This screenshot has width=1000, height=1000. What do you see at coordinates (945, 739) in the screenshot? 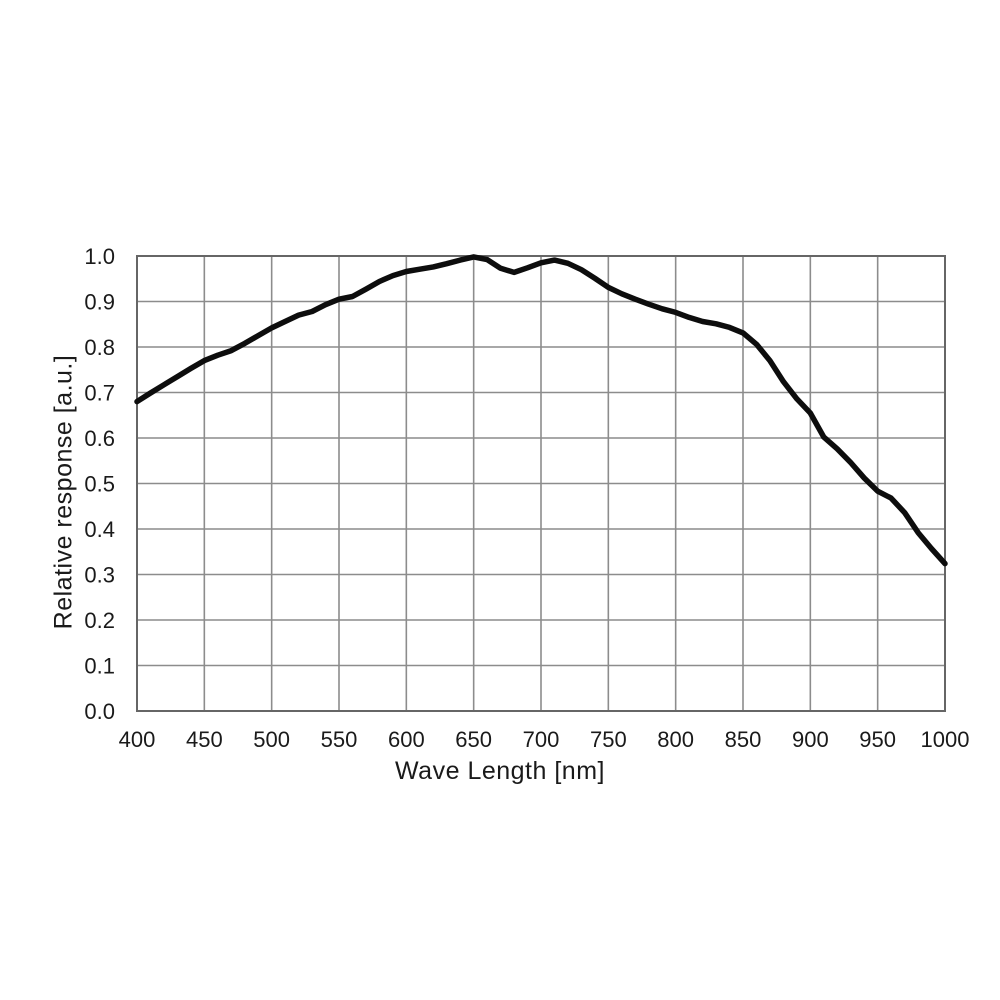
I see `x-tick-label: 1000` at bounding box center [945, 739].